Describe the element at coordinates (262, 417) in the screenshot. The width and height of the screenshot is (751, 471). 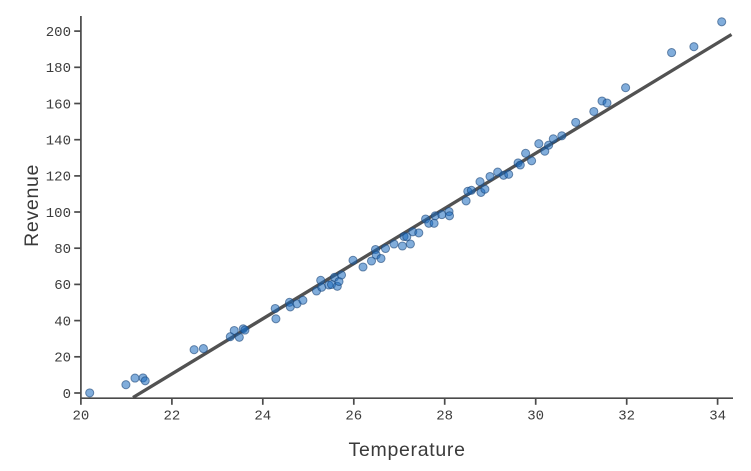
I see `svg-text: 24` at that location.